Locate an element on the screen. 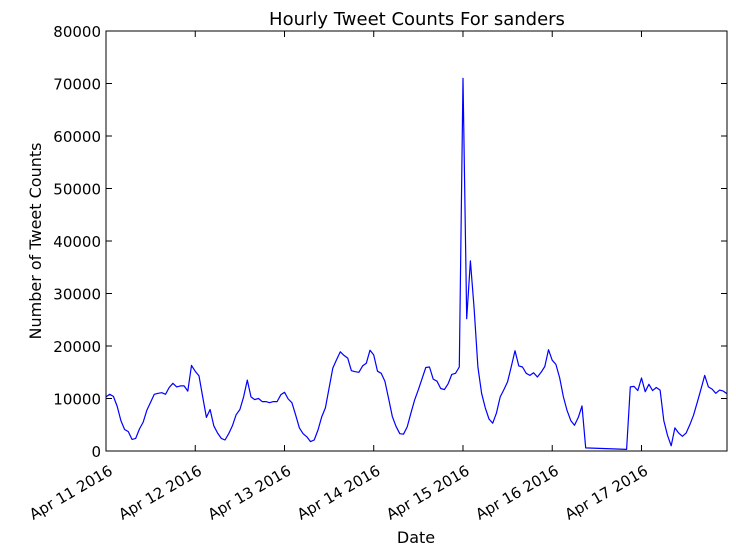 The height and width of the screenshot is (553, 736). y-tick-label: 40000 is located at coordinates (77, 242).